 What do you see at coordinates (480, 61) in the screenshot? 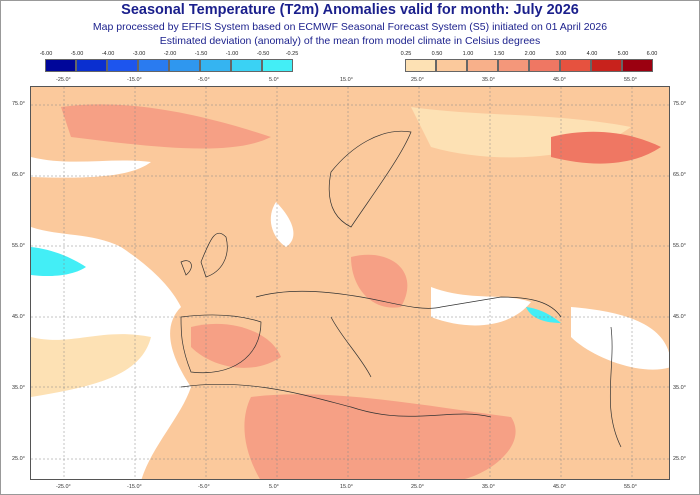
I see `legend-swatch: 1.00` at bounding box center [480, 61].